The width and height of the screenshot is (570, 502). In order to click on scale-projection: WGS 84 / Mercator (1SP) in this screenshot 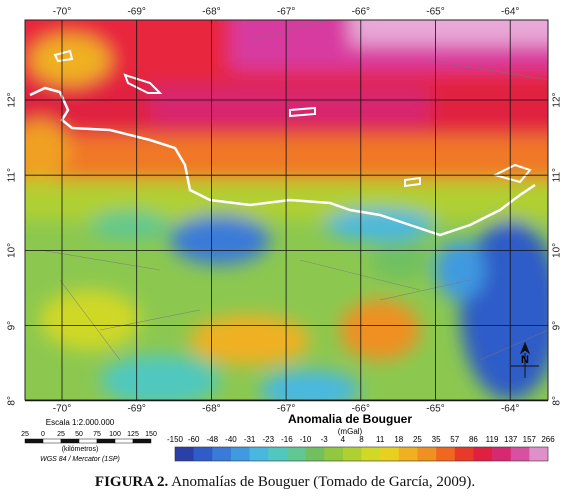, I will do `click(80, 459)`.